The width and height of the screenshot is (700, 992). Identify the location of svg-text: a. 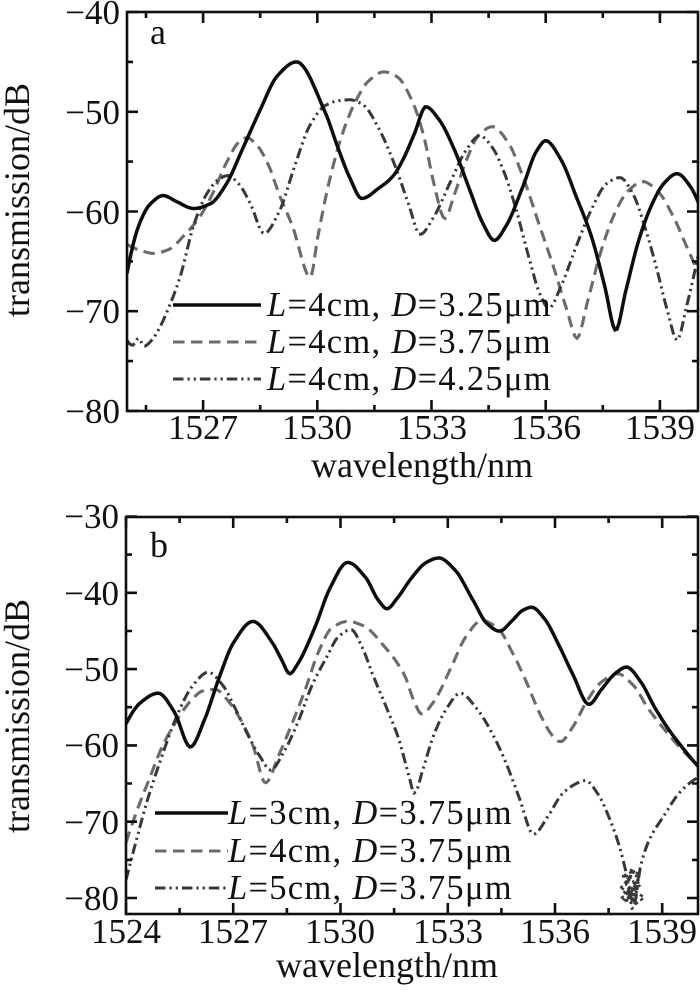
(158, 32).